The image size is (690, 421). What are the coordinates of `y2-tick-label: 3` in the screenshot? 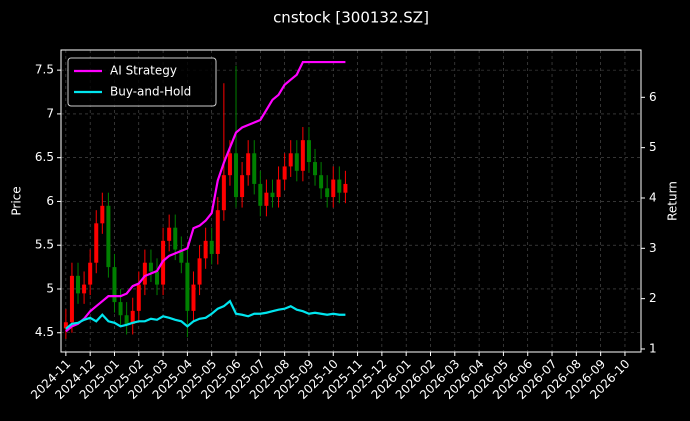 It's located at (653, 248).